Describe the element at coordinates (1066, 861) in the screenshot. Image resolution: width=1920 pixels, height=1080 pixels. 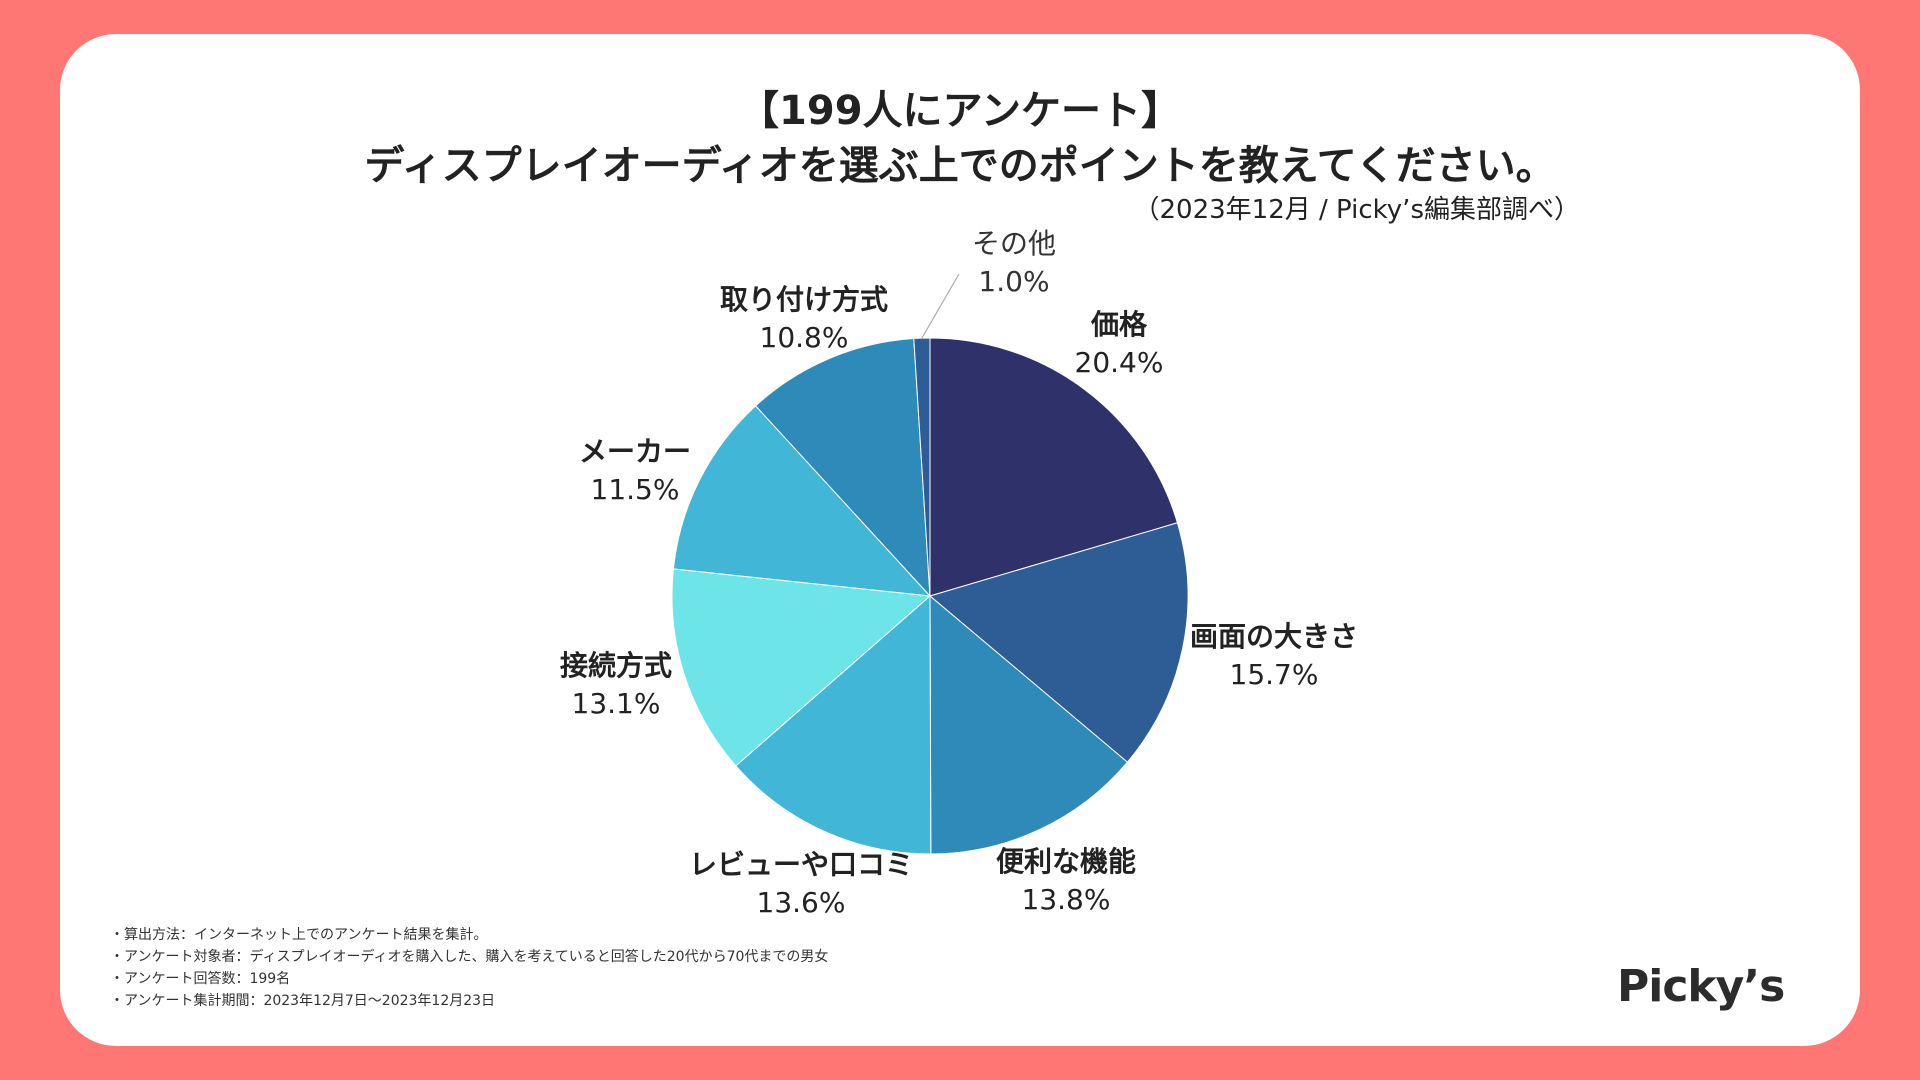
I see `slice-label-name-2: 便利な機能` at that location.